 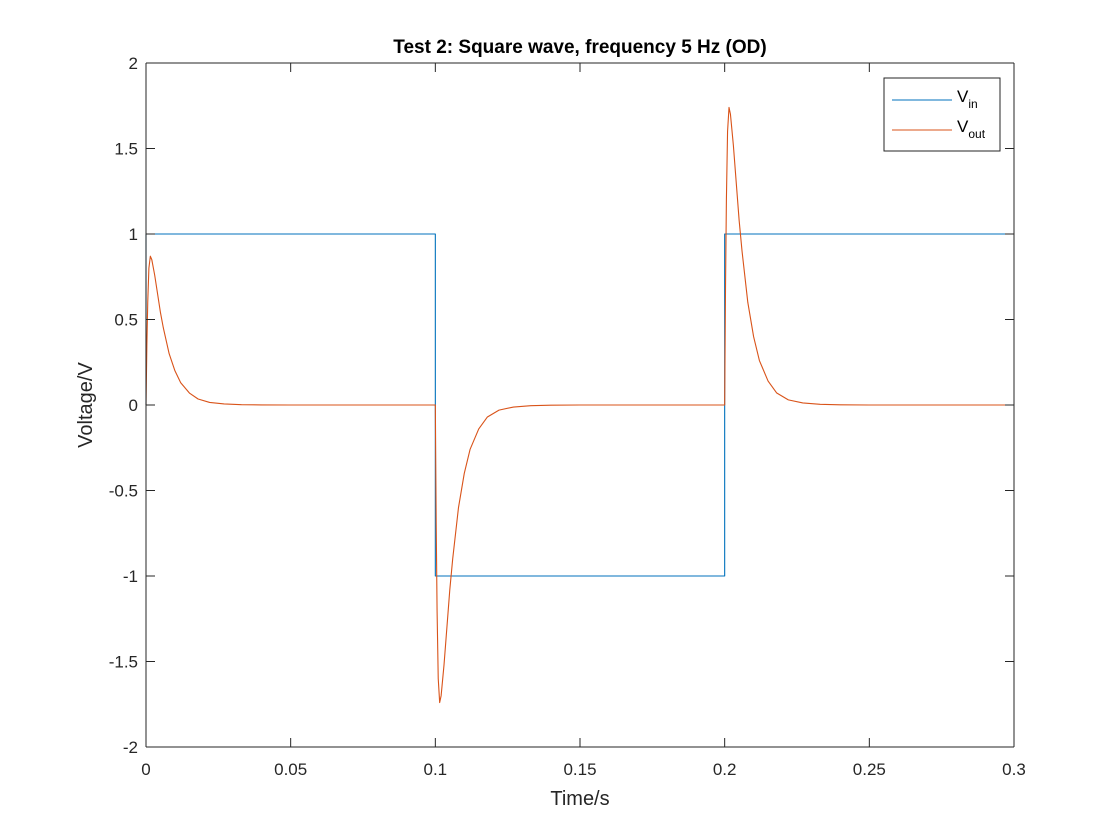 What do you see at coordinates (290, 769) in the screenshot?
I see `x-tick-label: 0.05` at bounding box center [290, 769].